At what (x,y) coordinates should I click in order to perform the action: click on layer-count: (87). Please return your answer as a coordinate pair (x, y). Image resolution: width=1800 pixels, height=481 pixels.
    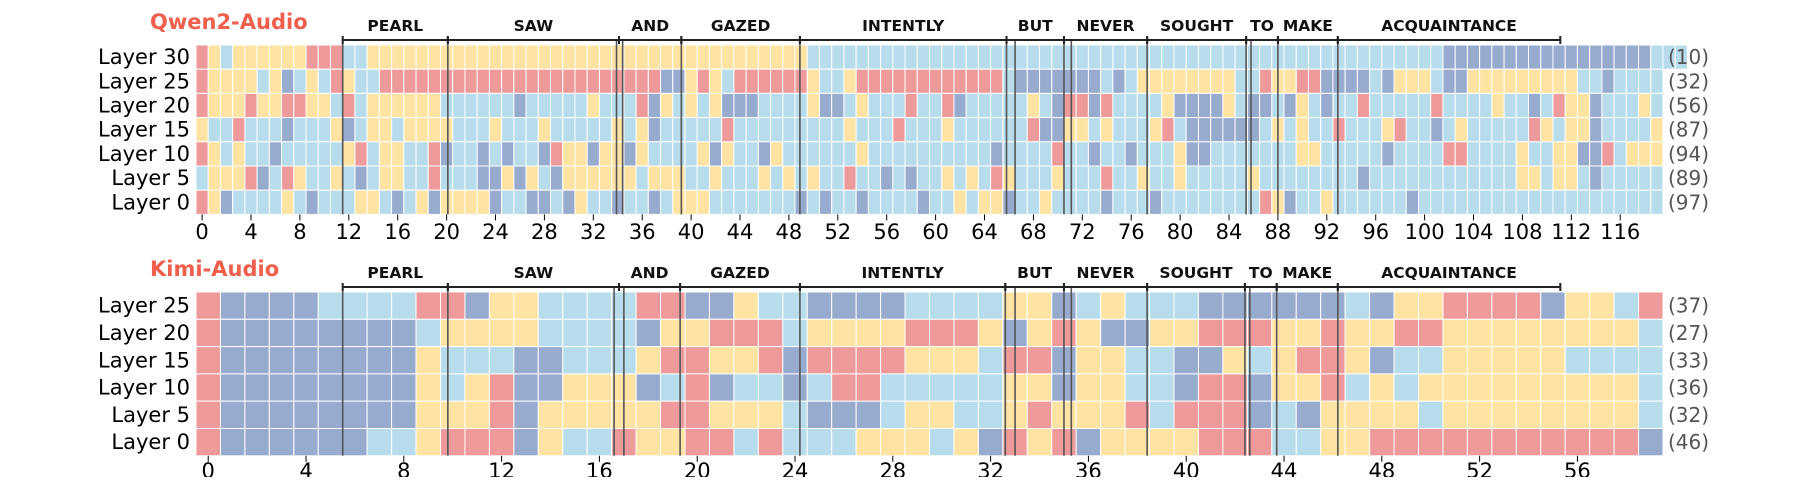
    Looking at the image, I should click on (1688, 130).